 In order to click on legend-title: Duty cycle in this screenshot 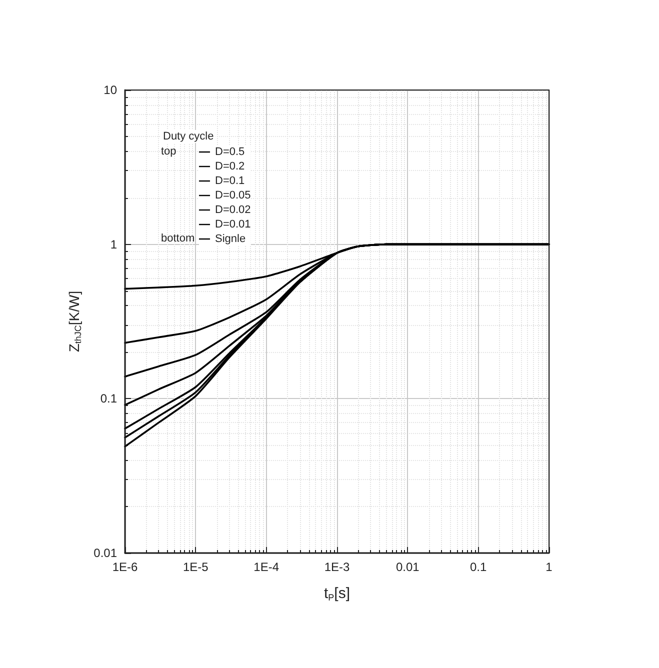, I will do `click(188, 136)`.